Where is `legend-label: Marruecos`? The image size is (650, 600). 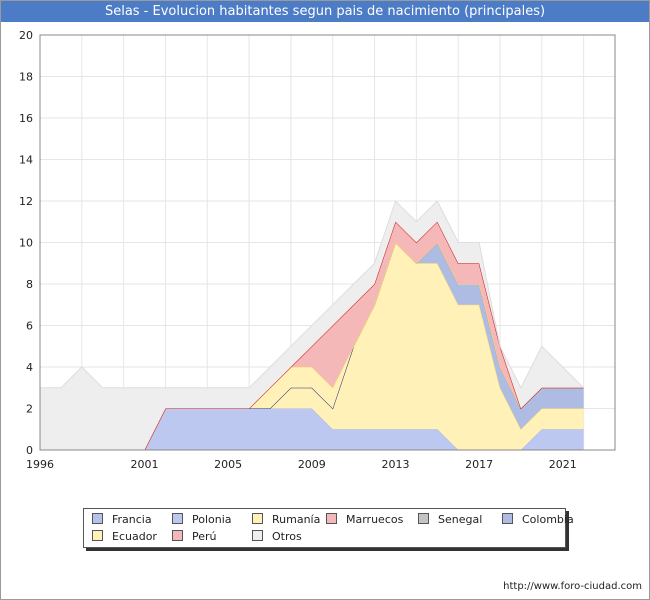 legend-label: Marruecos is located at coordinates (375, 519).